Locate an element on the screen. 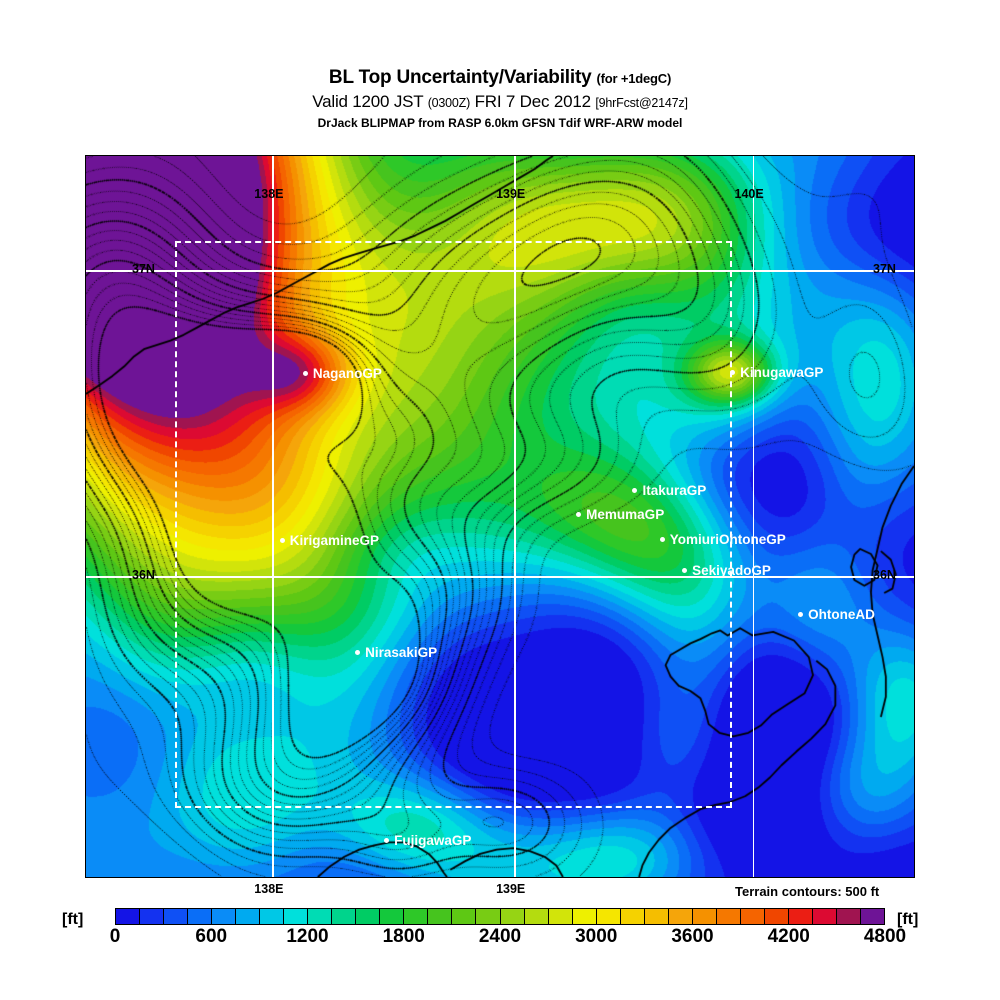 Image resolution: width=1000 pixels, height=1000 pixels. valid-prefix: Valid 1200 JST is located at coordinates (368, 101).